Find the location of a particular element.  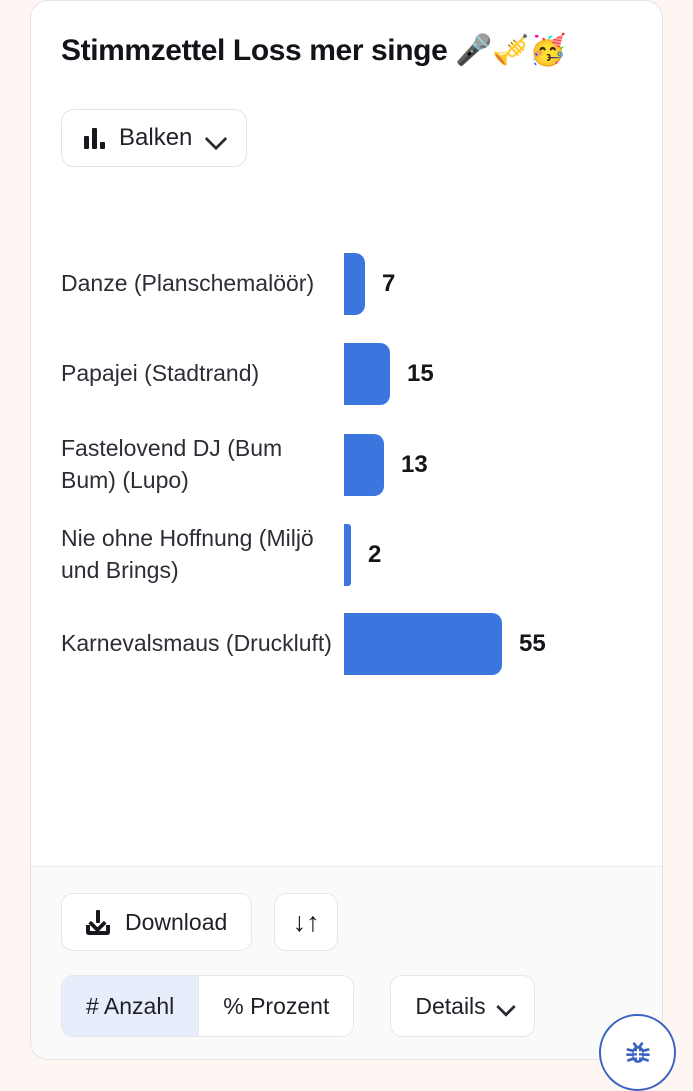

chart-row: Danze (Planschemalöör) 7 is located at coordinates (346, 283).